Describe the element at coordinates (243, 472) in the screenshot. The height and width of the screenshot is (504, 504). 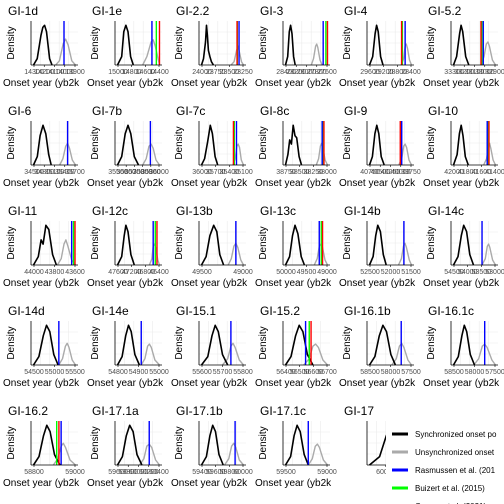
I see `x-tick-label: 60000` at that location.